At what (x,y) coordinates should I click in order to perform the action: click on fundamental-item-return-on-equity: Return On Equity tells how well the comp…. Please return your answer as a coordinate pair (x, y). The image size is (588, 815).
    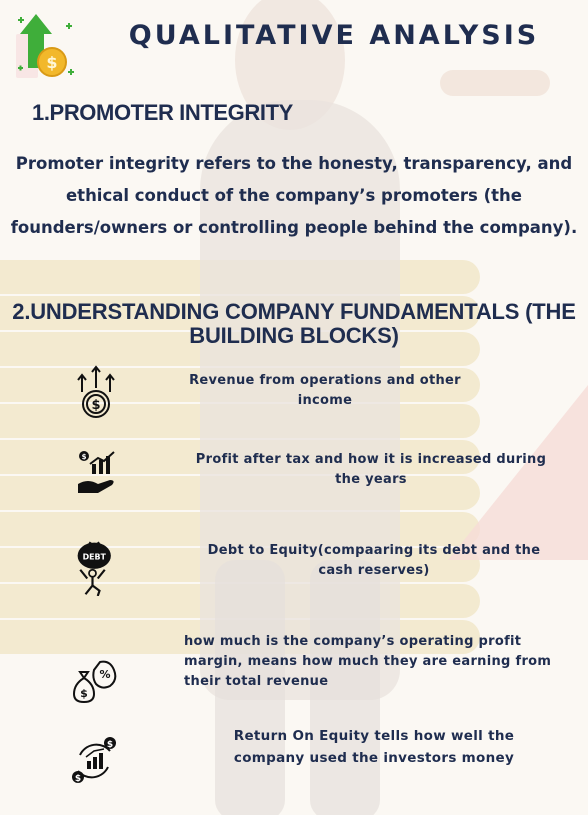
    Looking at the image, I should click on (374, 747).